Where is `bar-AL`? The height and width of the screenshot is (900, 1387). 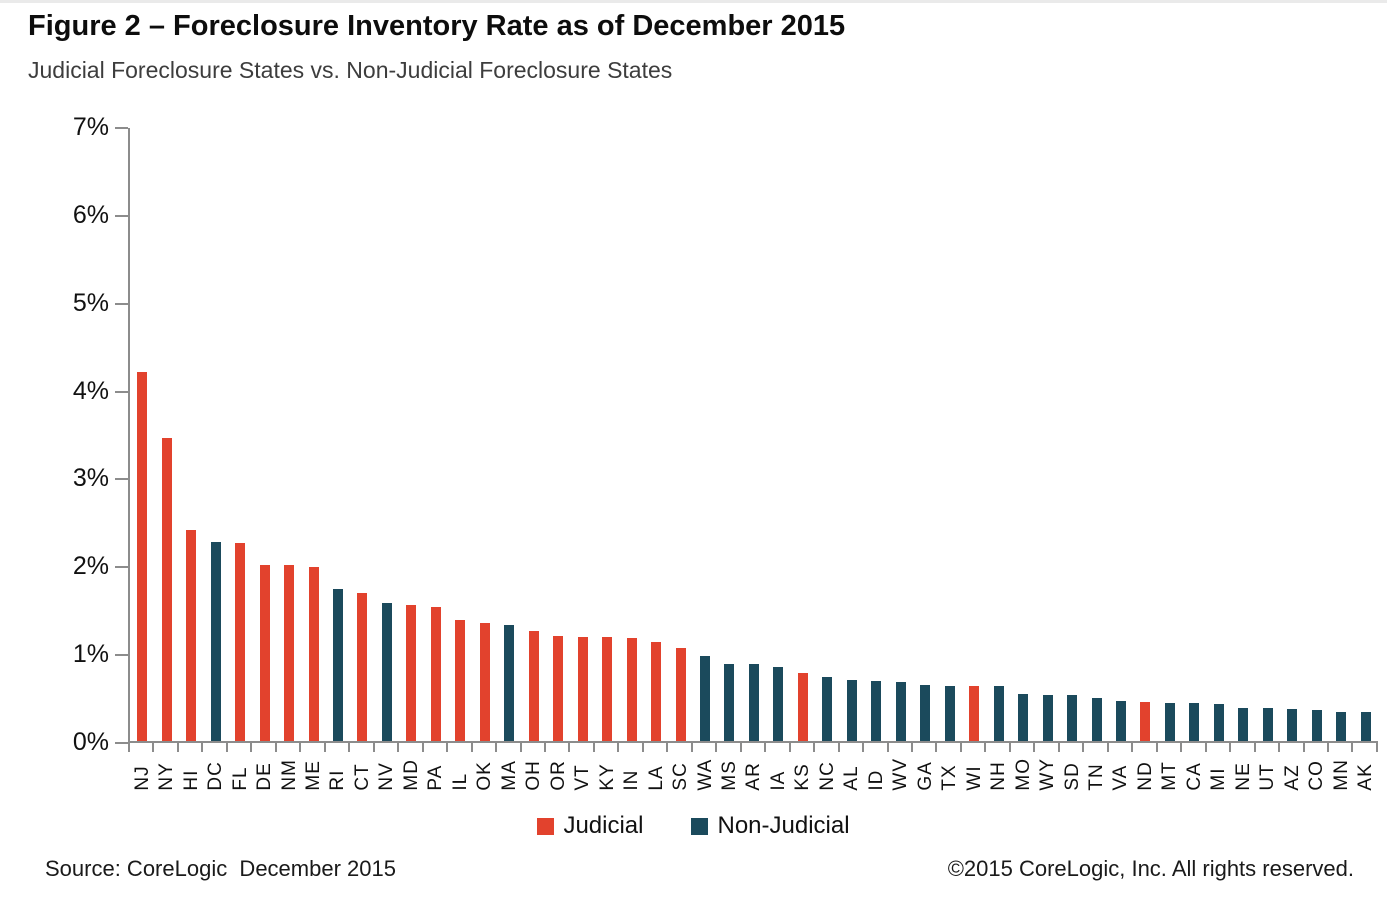
bar-AL is located at coordinates (851, 710).